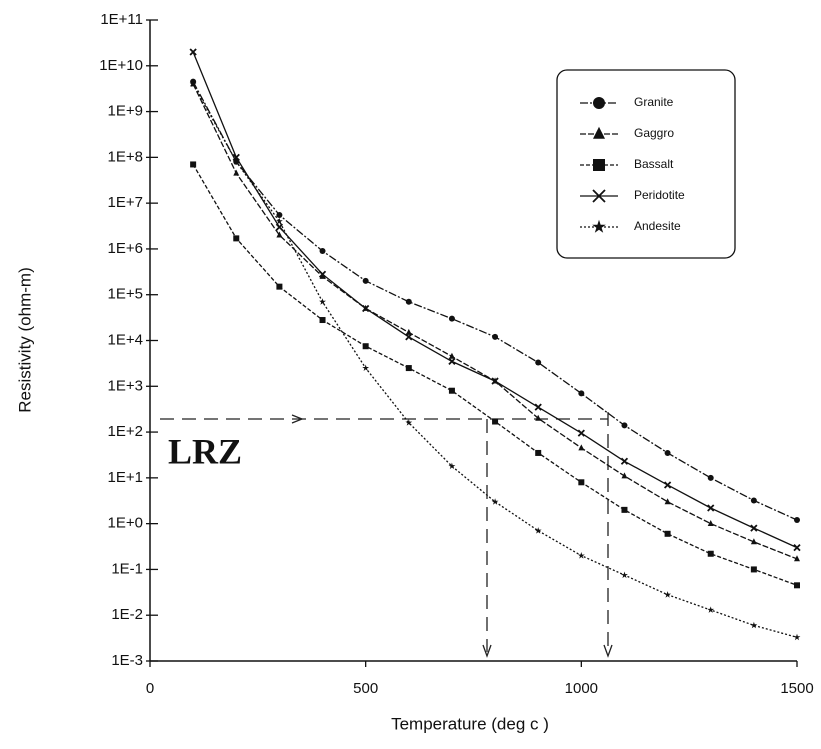  Describe the element at coordinates (125, 477) in the screenshot. I see `y-tick-label: 1E+1` at that location.